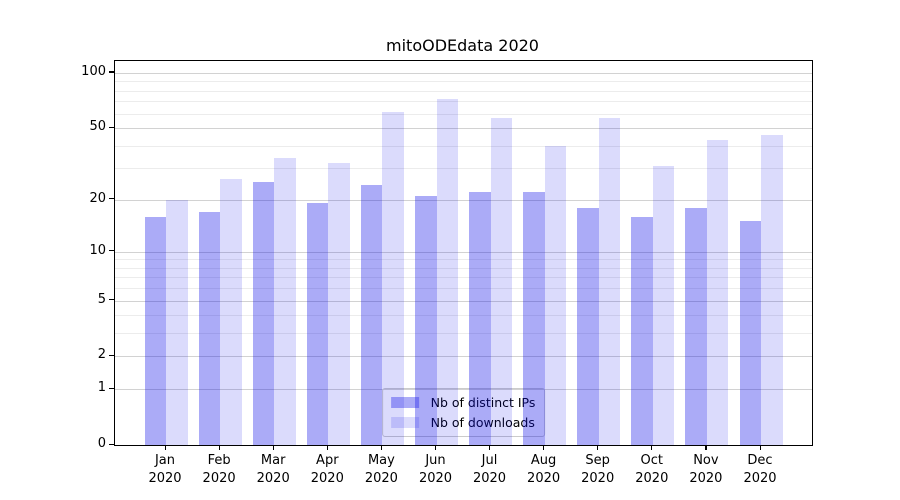  I want to click on bar-downloads-nov, so click(717, 292).